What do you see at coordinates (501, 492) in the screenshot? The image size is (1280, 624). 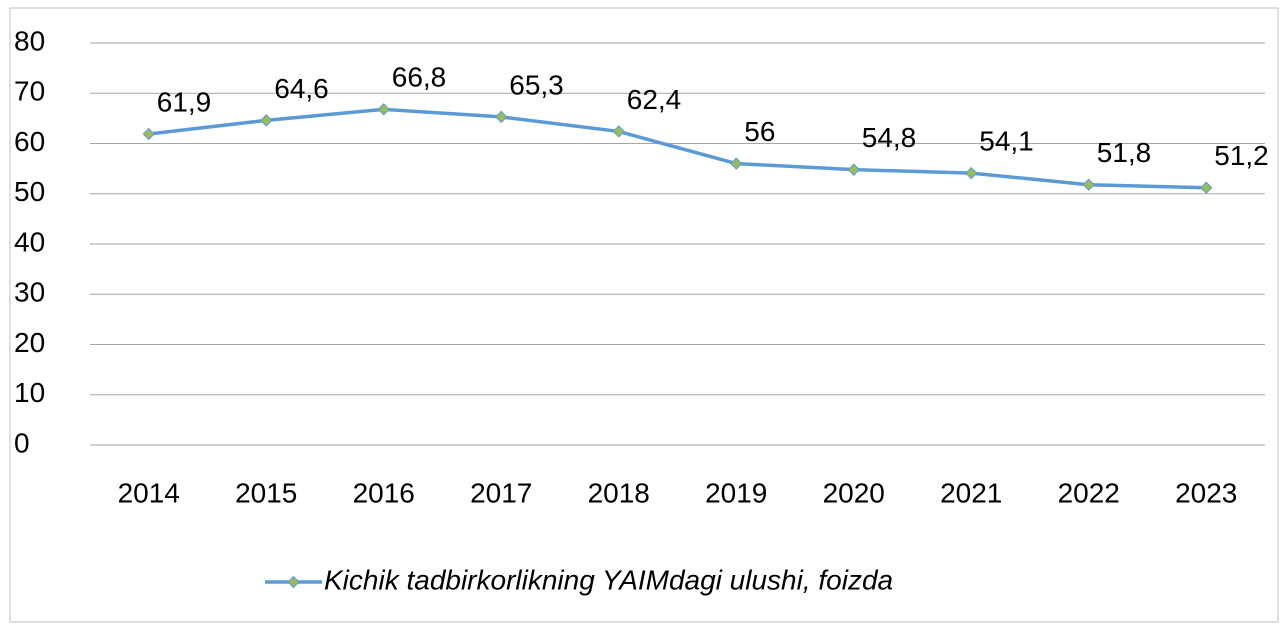 I see `x-tick-label: 2017` at bounding box center [501, 492].